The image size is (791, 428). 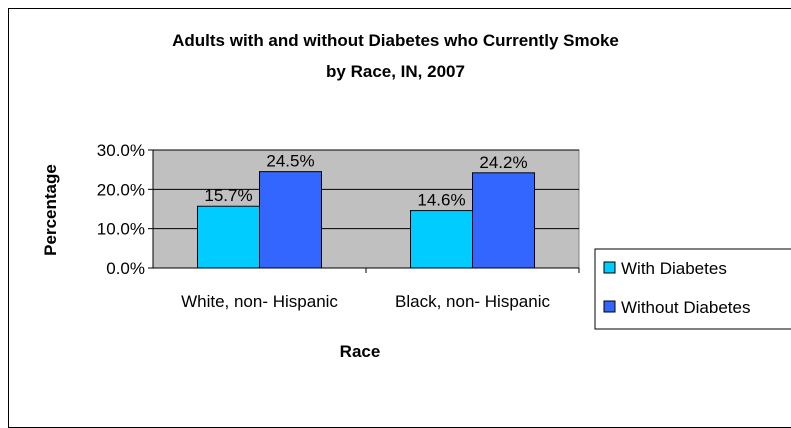 I want to click on y-tick-label: 20.0%, so click(x=121, y=189).